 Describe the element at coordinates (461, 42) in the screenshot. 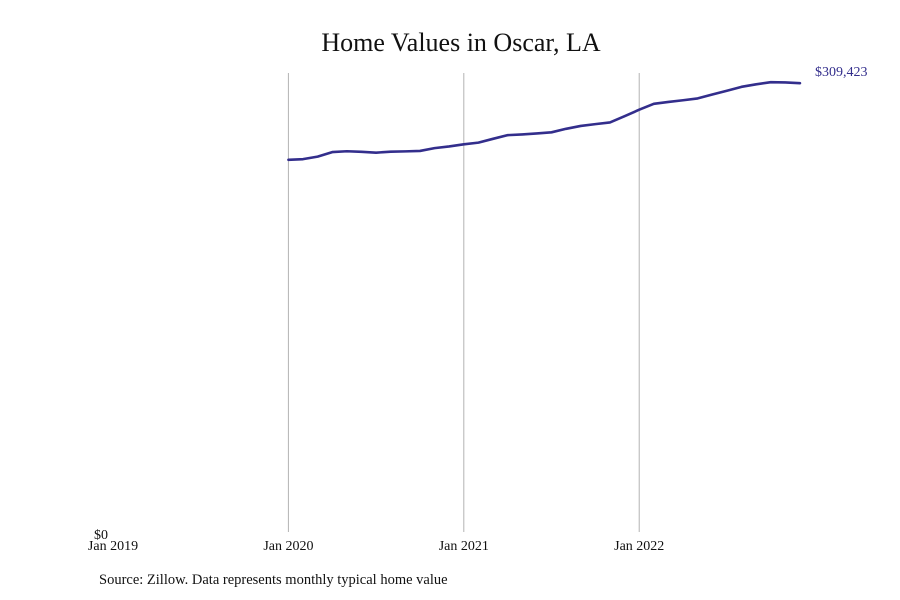

I see `chart-title: Home Values in Oscar, LA` at that location.